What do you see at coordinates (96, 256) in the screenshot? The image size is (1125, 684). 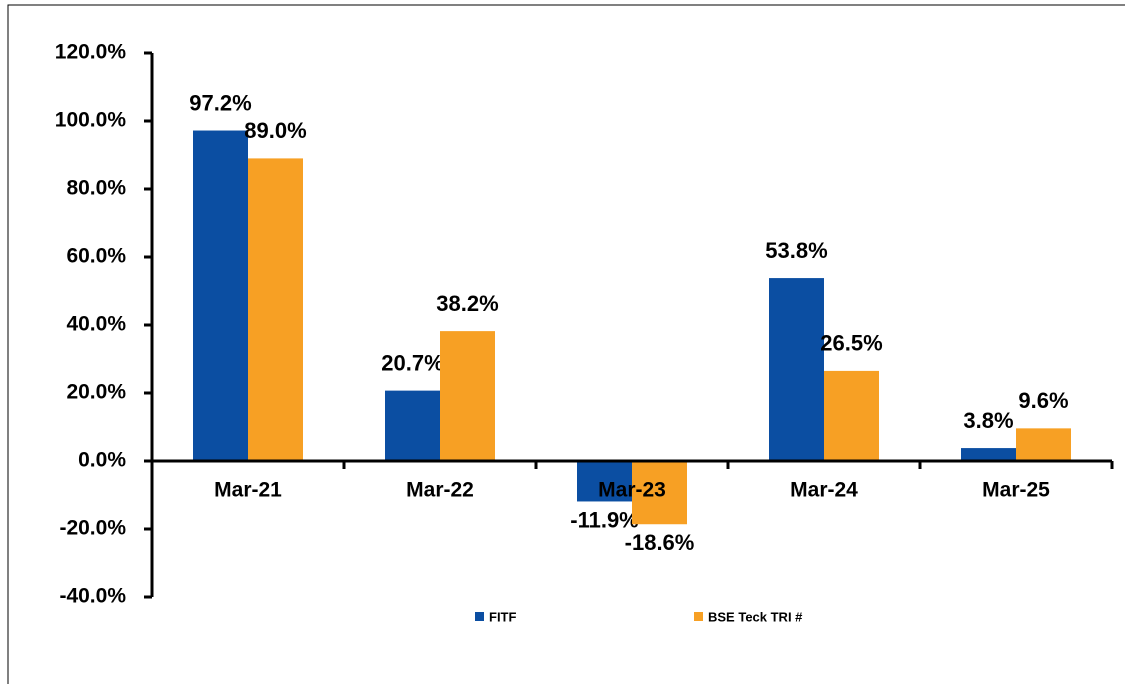 I see `y-tick-label: 60.0%` at bounding box center [96, 256].